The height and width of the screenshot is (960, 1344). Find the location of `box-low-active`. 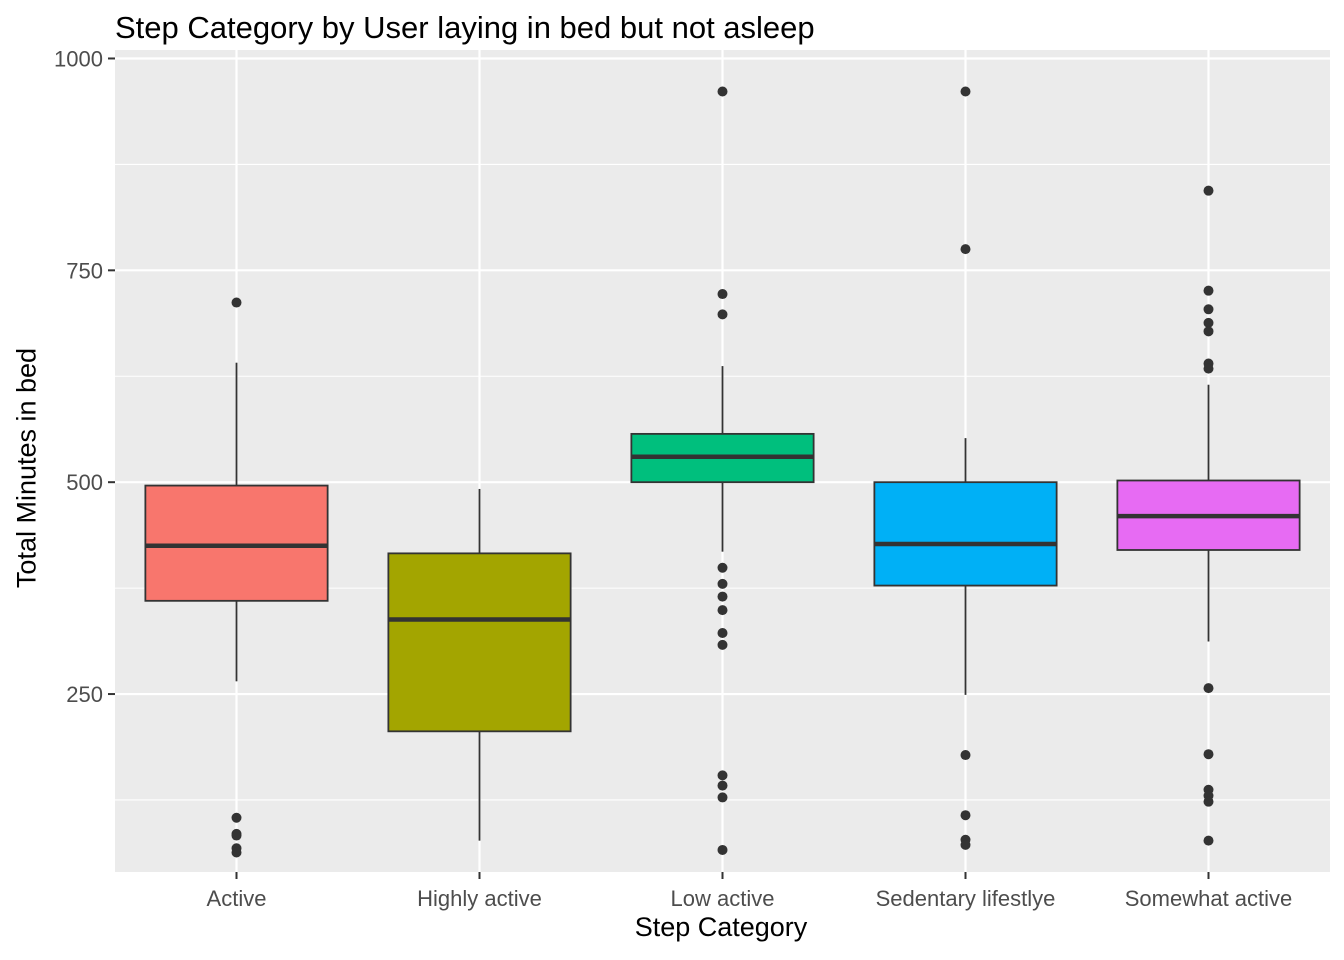

box-low-active is located at coordinates (722, 470).